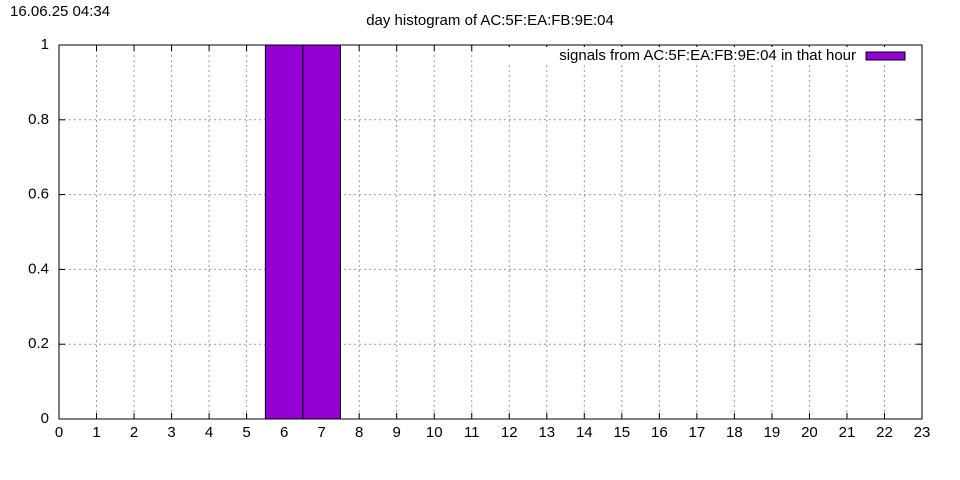 The image size is (960, 480). What do you see at coordinates (60, 11) in the screenshot?
I see `timestamp: 16.06.25 04:34` at bounding box center [60, 11].